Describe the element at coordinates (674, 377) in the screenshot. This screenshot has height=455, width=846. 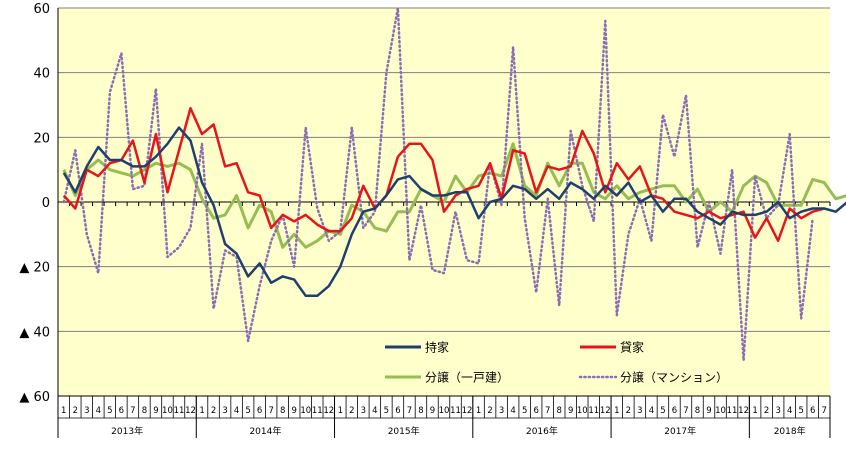
I see `legend-label: 分譲（マンション）` at that location.